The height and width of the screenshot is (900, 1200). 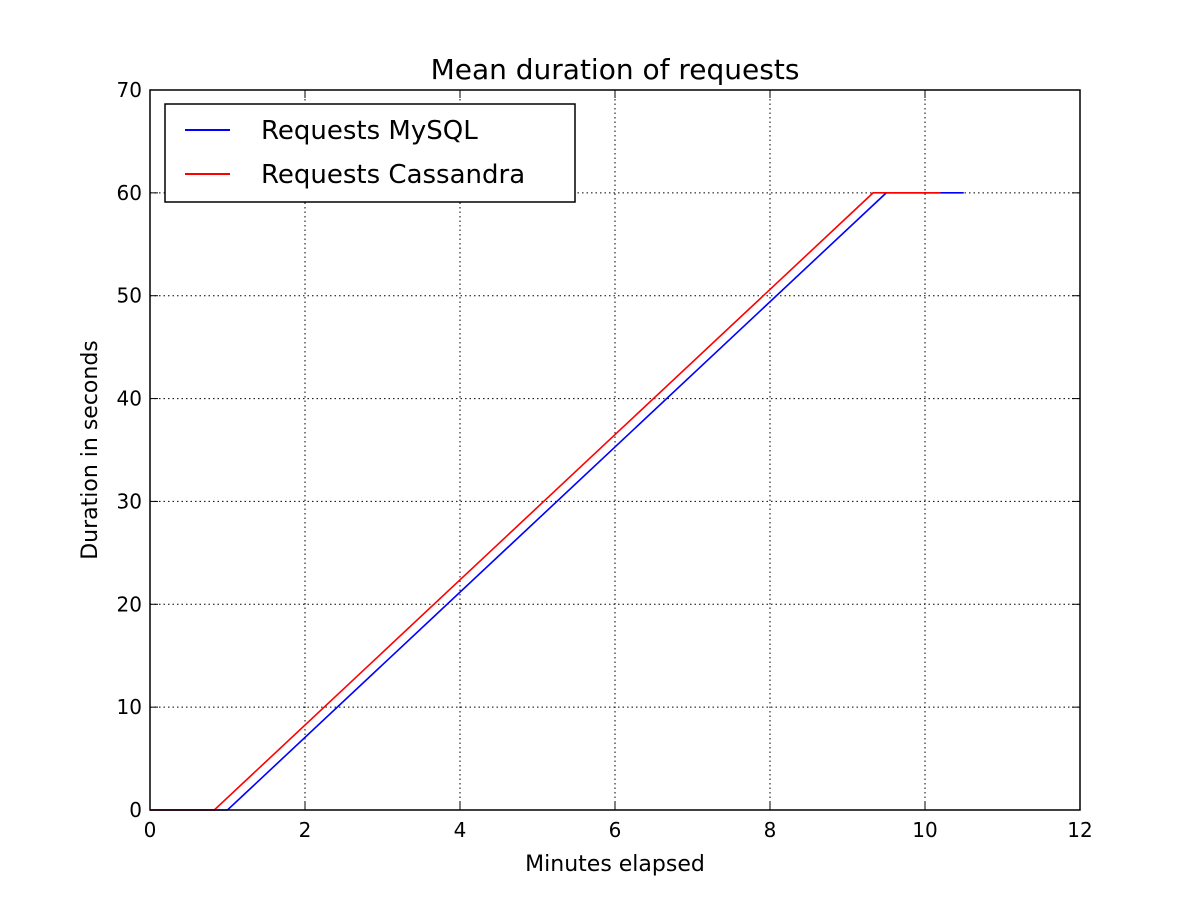 What do you see at coordinates (615, 830) in the screenshot?
I see `x-tick-label: 6` at bounding box center [615, 830].